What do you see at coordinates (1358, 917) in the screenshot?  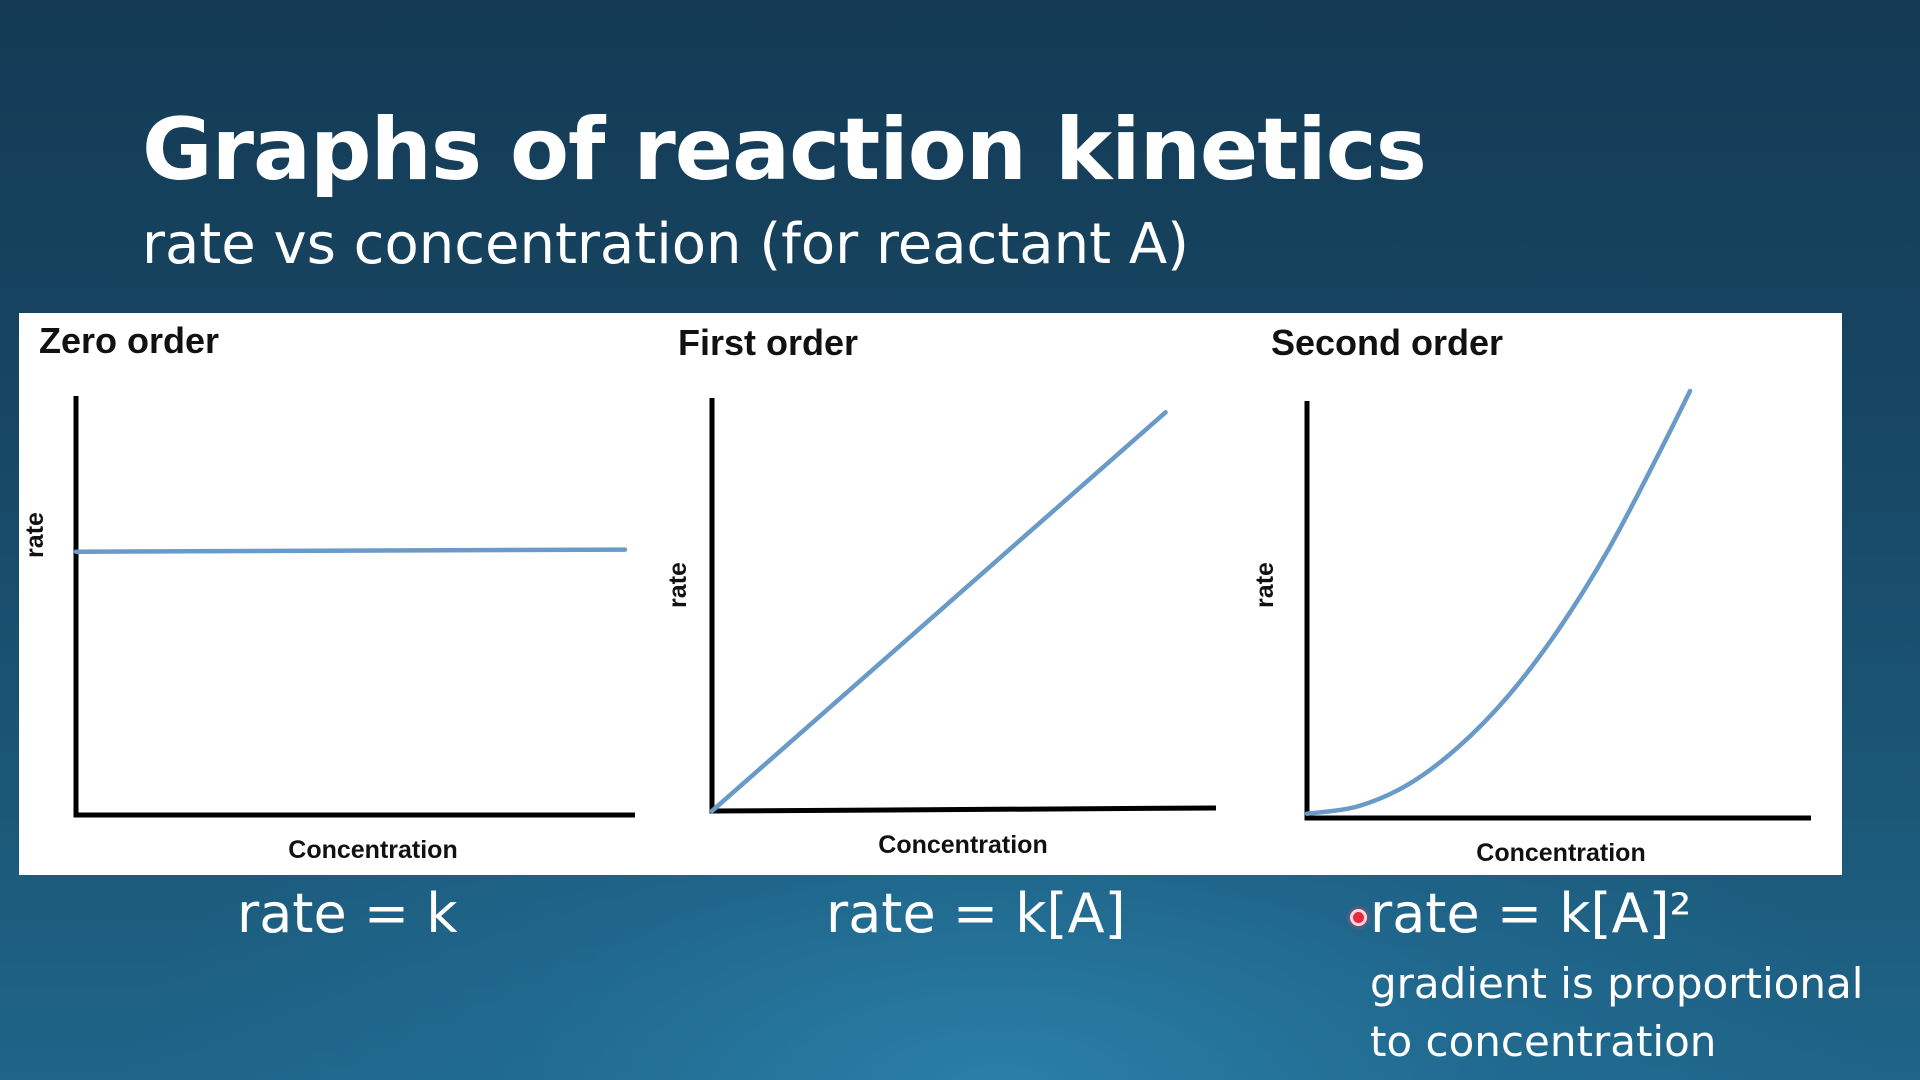 I see `laser-pointer-dot` at bounding box center [1358, 917].